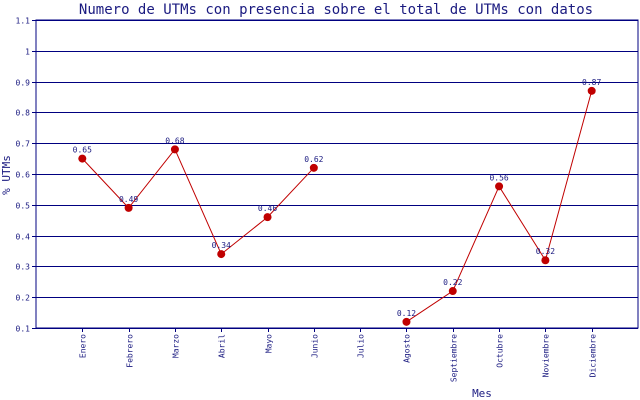 The height and width of the screenshot is (400, 640). Describe the element at coordinates (545, 251) in the screenshot. I see `data-label: 0.32` at that location.